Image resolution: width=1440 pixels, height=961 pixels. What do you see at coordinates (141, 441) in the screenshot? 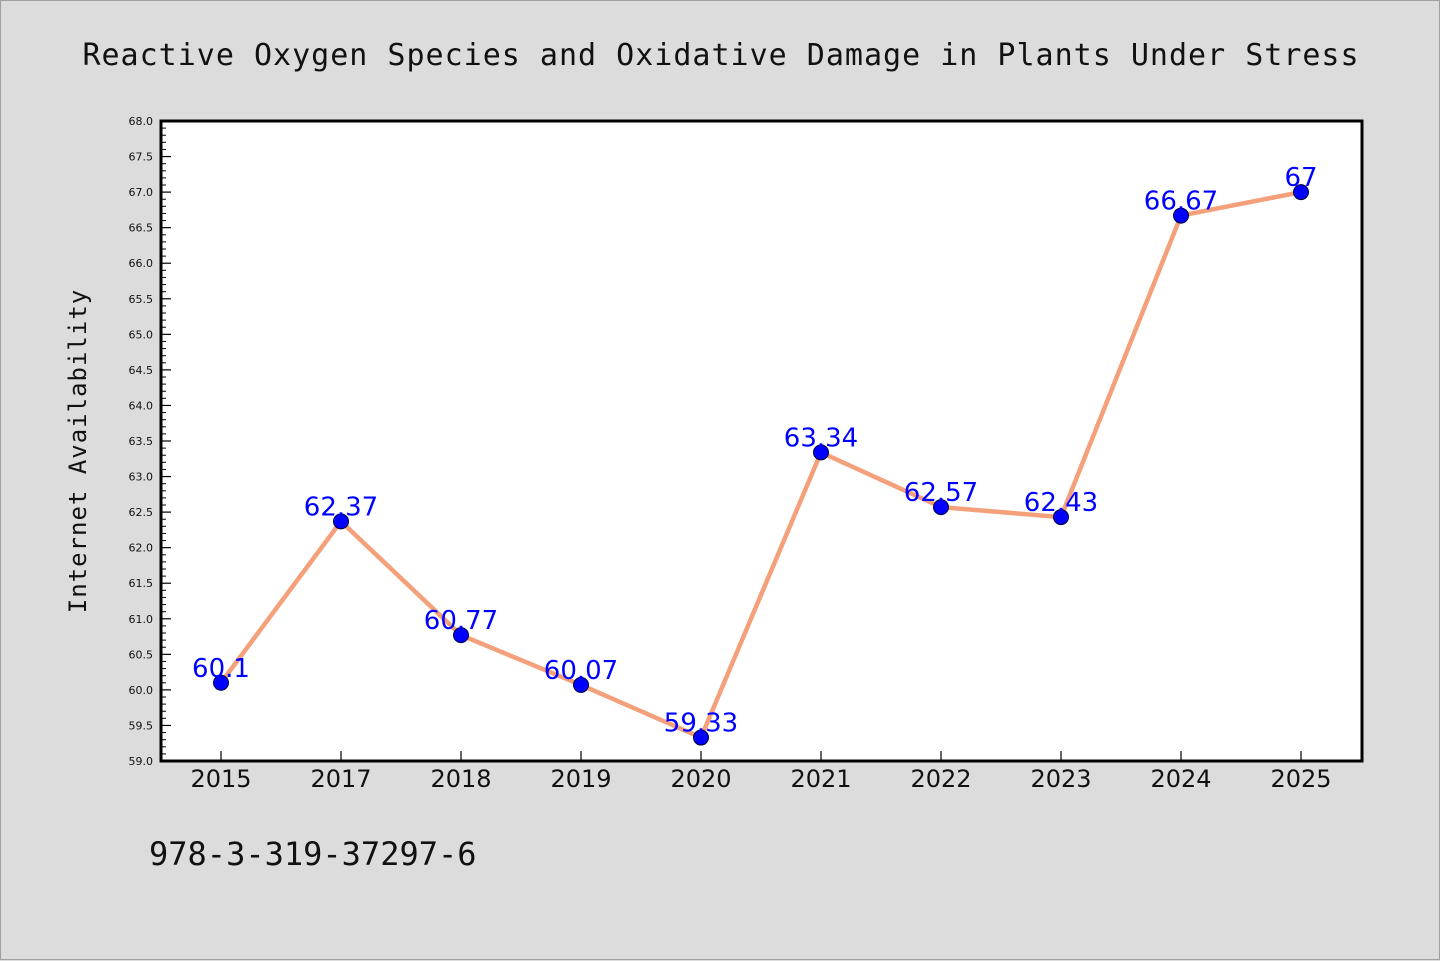
I see `y-tick-label: 63.5` at bounding box center [141, 441].